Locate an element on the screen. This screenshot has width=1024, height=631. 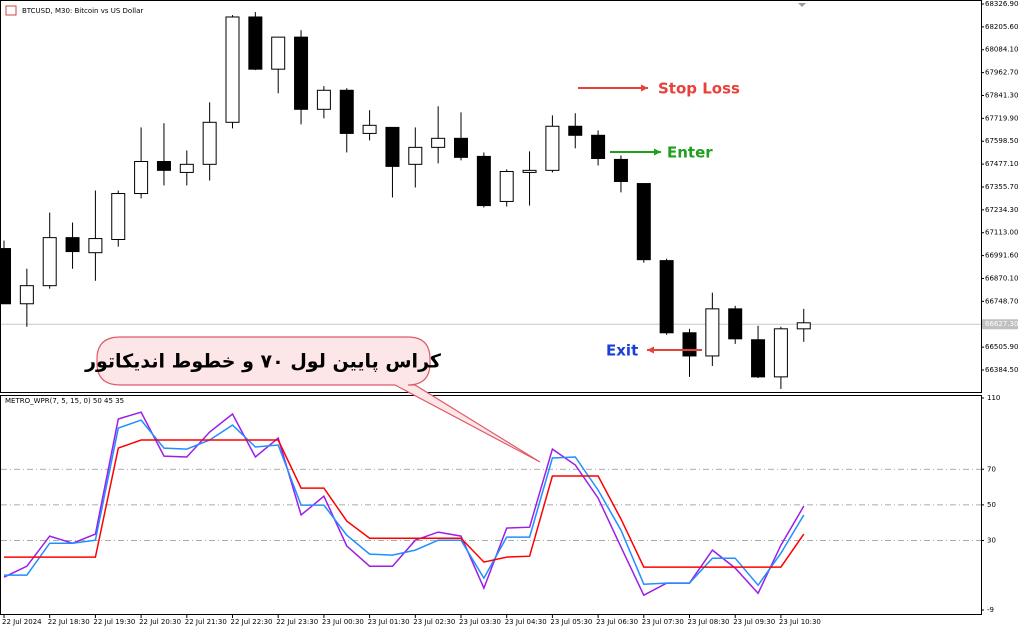
callout-text: کراس پایین لول ۷۰ و خطوط اندیکاتور is located at coordinates (263, 362).